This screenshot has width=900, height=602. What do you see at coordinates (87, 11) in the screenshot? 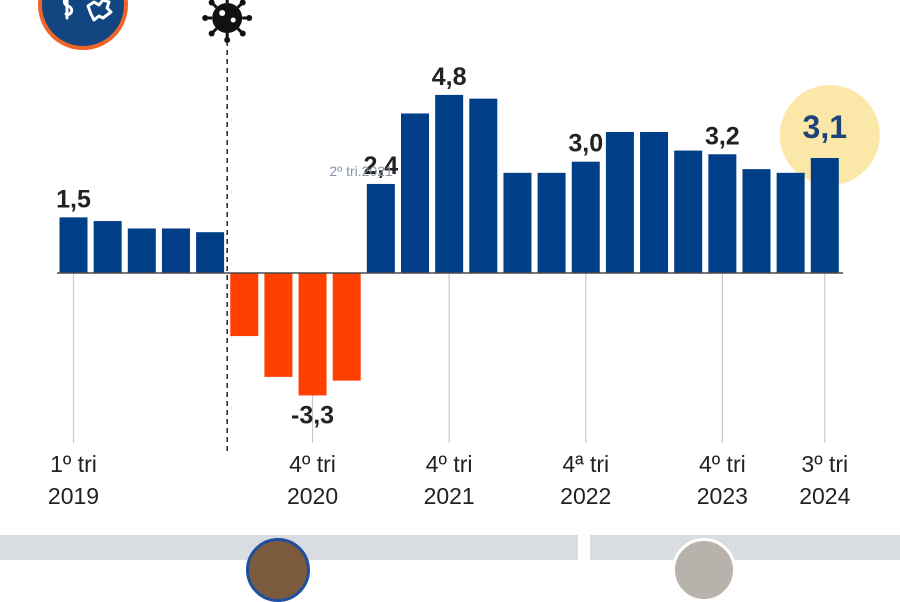
I see `money-map-icon` at bounding box center [87, 11].